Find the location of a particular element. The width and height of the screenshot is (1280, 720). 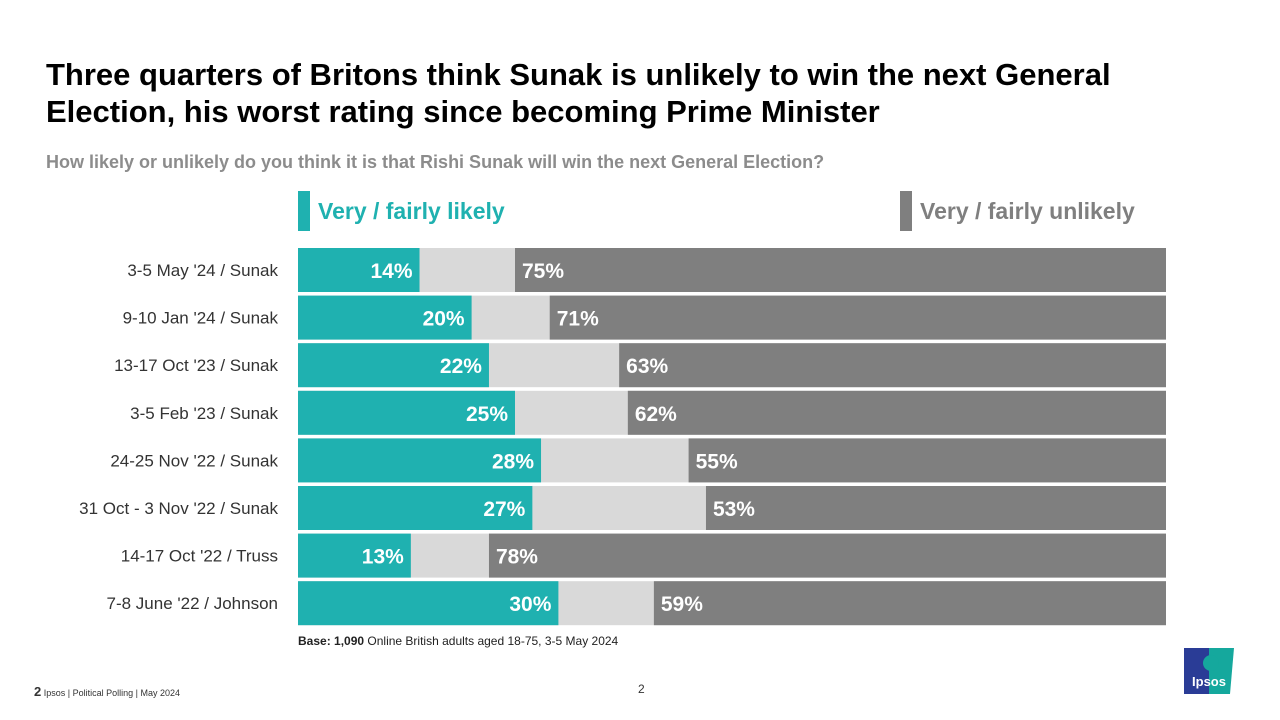

category-label: 14-17 Oct '22 / Truss is located at coordinates (199, 556).